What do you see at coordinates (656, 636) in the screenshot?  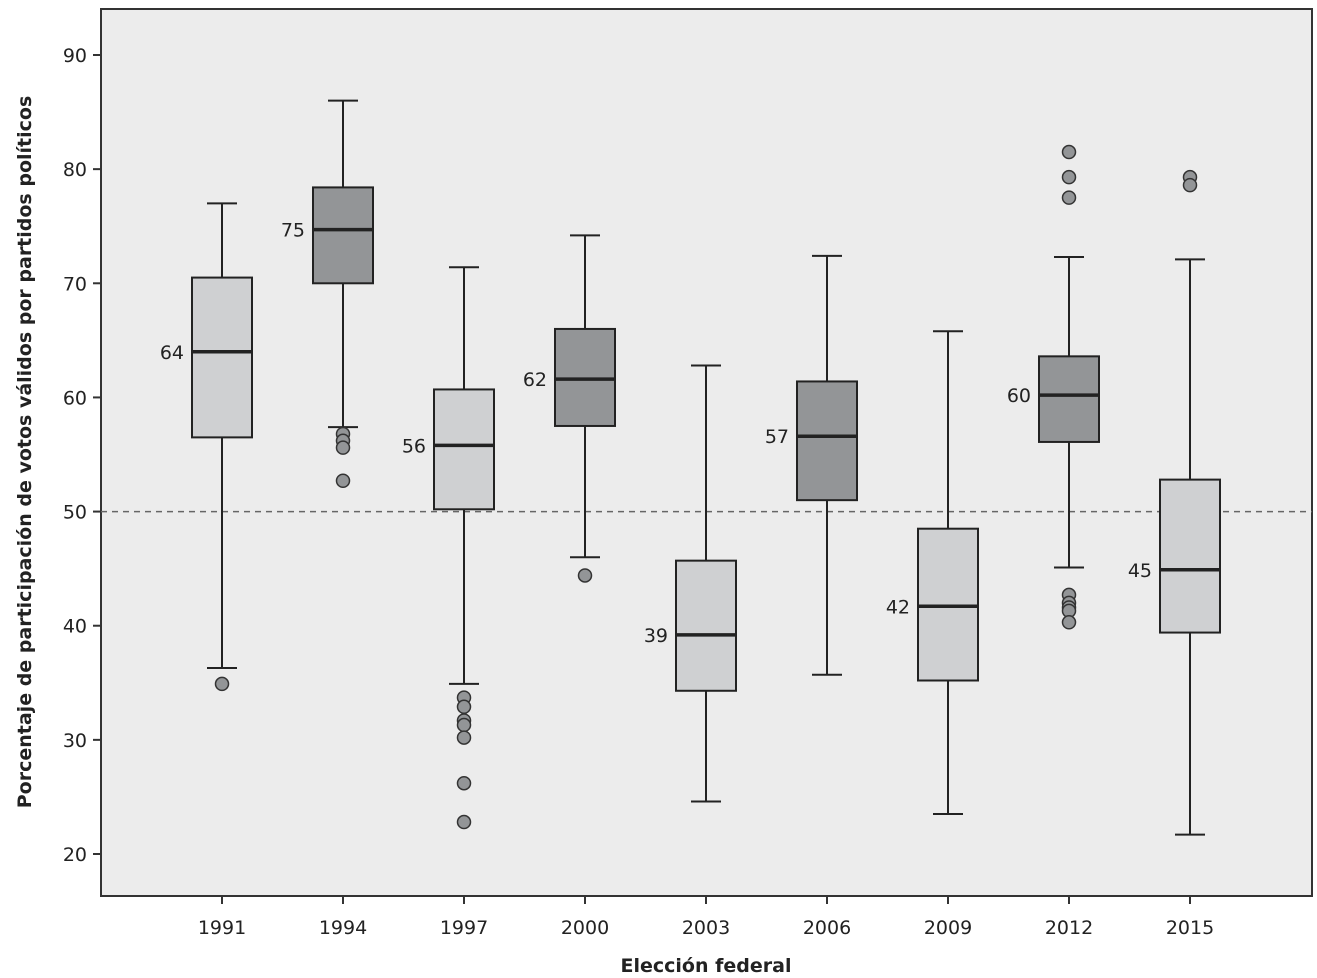 I see `median-label: 39` at bounding box center [656, 636].